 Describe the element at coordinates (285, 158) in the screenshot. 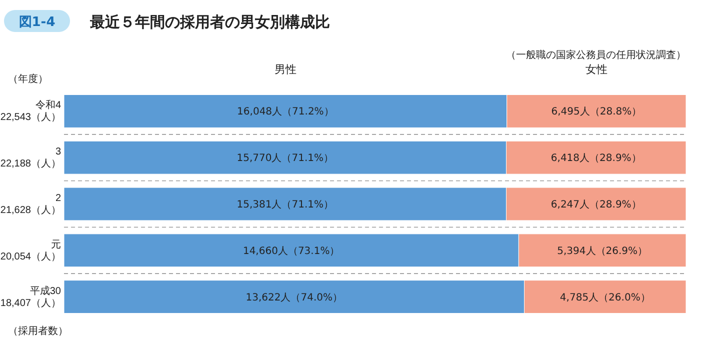

I see `data-label: 15,770人（71.1%）` at that location.